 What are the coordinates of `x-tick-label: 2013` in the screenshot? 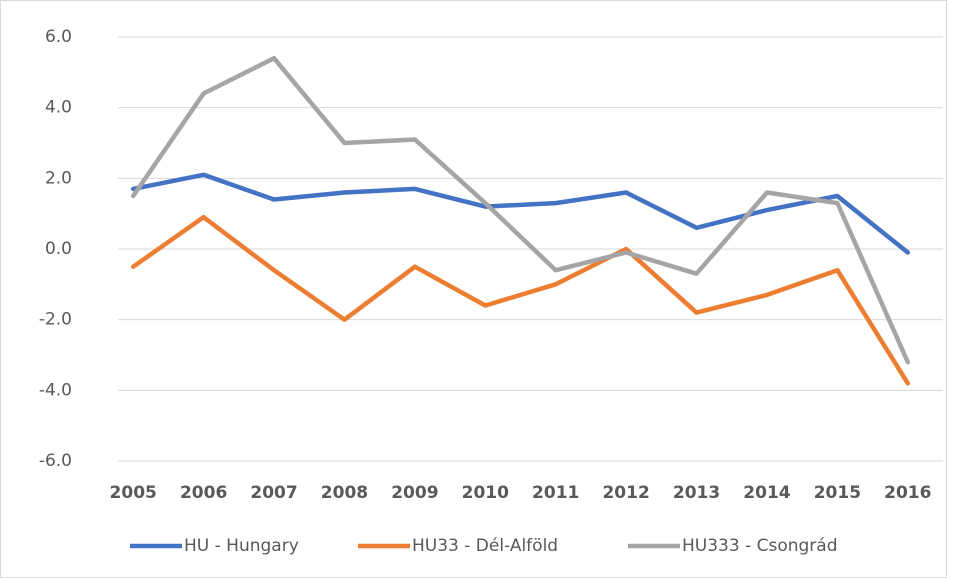 It's located at (696, 493).